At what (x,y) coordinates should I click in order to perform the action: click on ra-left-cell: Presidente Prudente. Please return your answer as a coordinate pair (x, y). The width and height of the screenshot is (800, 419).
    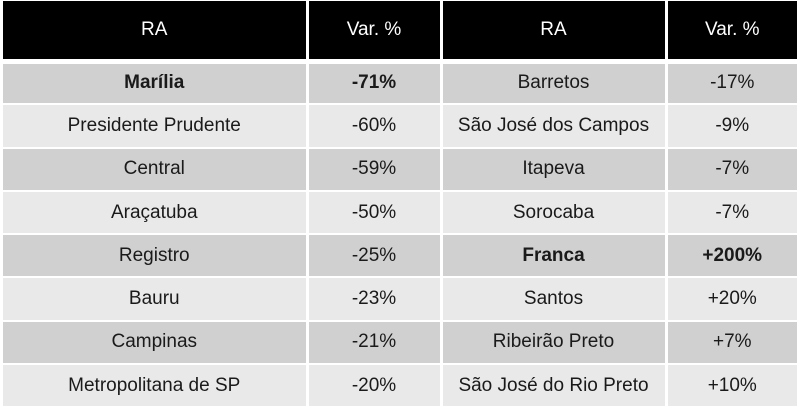
    Looking at the image, I should click on (156, 126).